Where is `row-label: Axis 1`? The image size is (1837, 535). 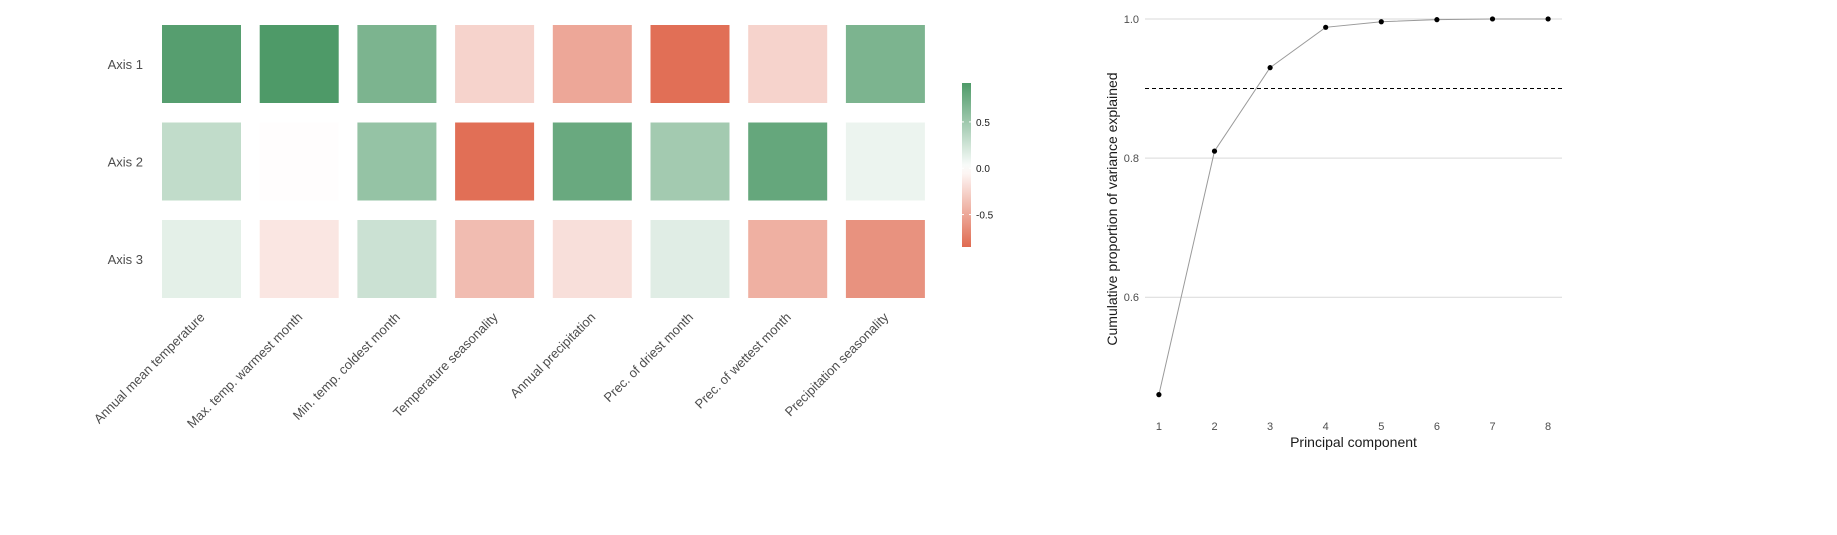
row-label: Axis 1 is located at coordinates (125, 64).